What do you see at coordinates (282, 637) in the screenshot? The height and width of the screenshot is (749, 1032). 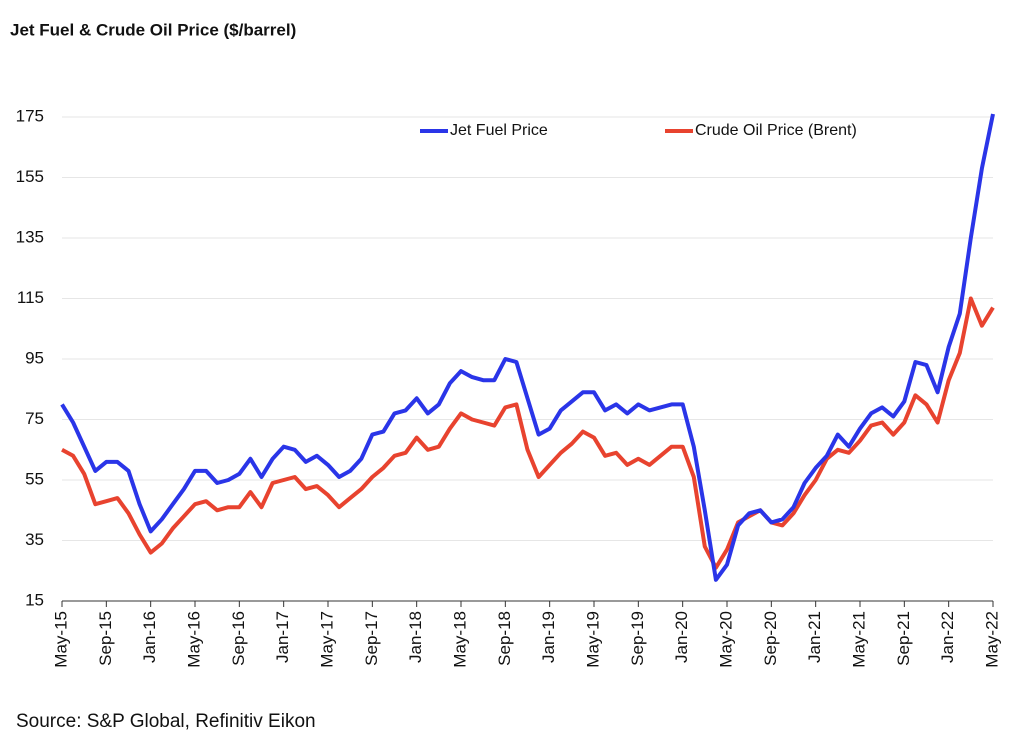 I see `x-tick-label: Jan-17` at bounding box center [282, 637].